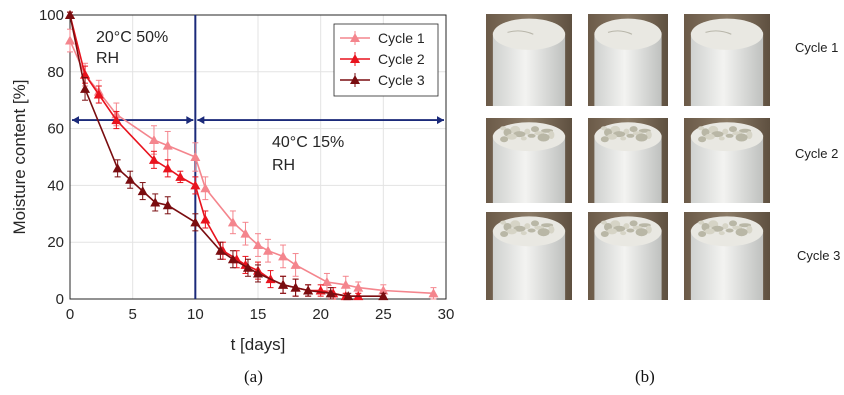  Describe the element at coordinates (440, 120) in the screenshot. I see `phase-2-arrow-head-right` at that location.